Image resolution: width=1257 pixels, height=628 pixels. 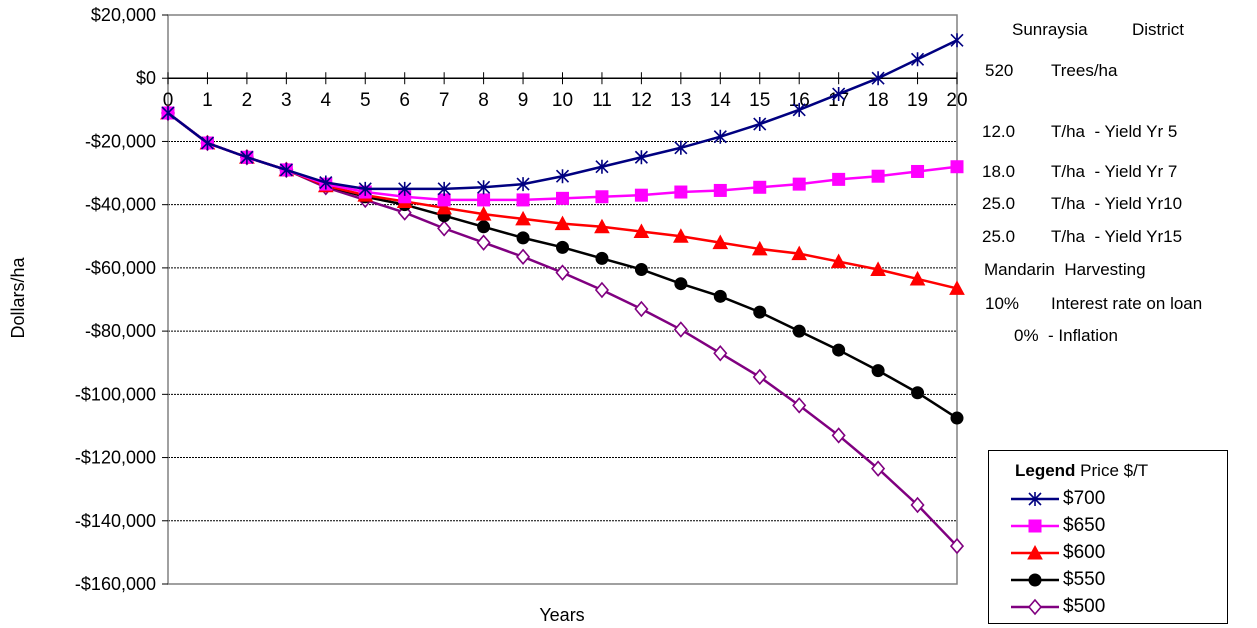 I want to click on trees-value: 520, so click(x=999, y=70).